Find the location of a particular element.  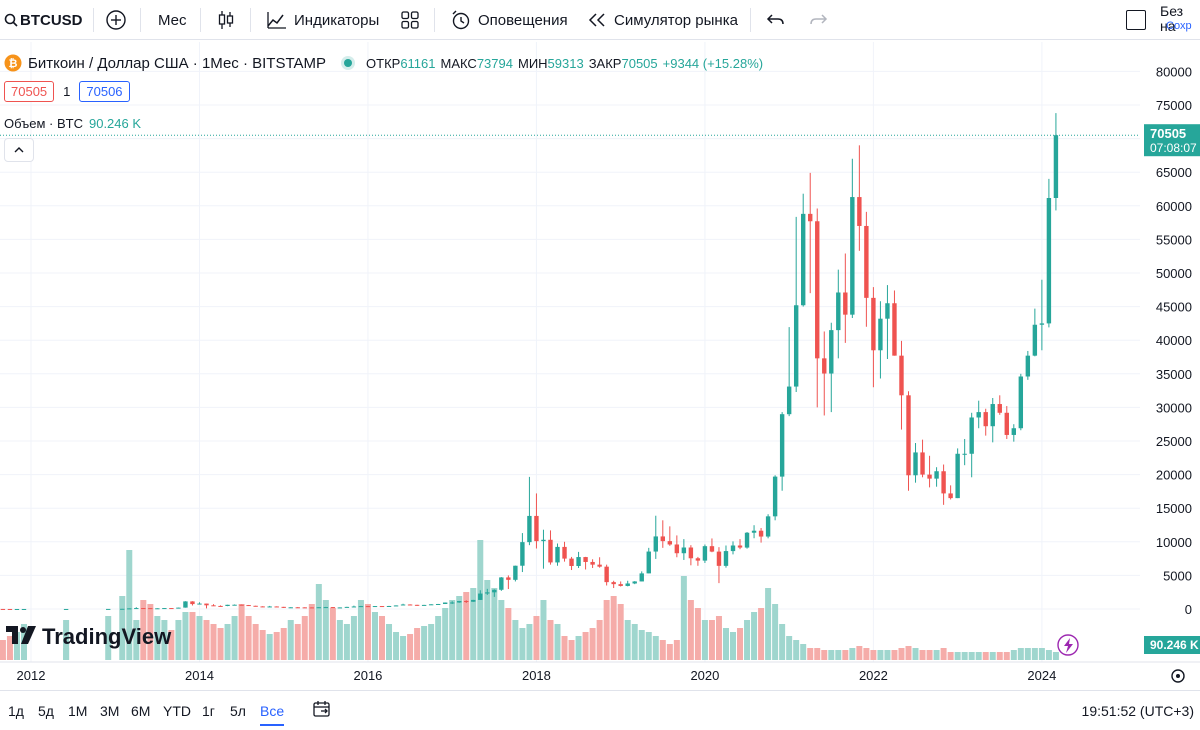

high-value: 73794 is located at coordinates (494, 63).